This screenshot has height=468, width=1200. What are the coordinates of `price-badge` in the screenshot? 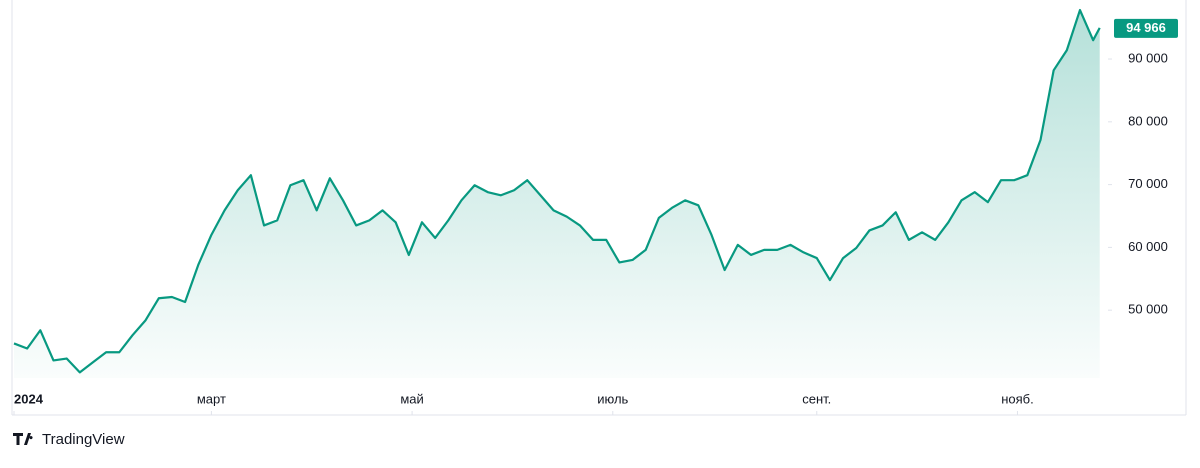 It's located at (1146, 28).